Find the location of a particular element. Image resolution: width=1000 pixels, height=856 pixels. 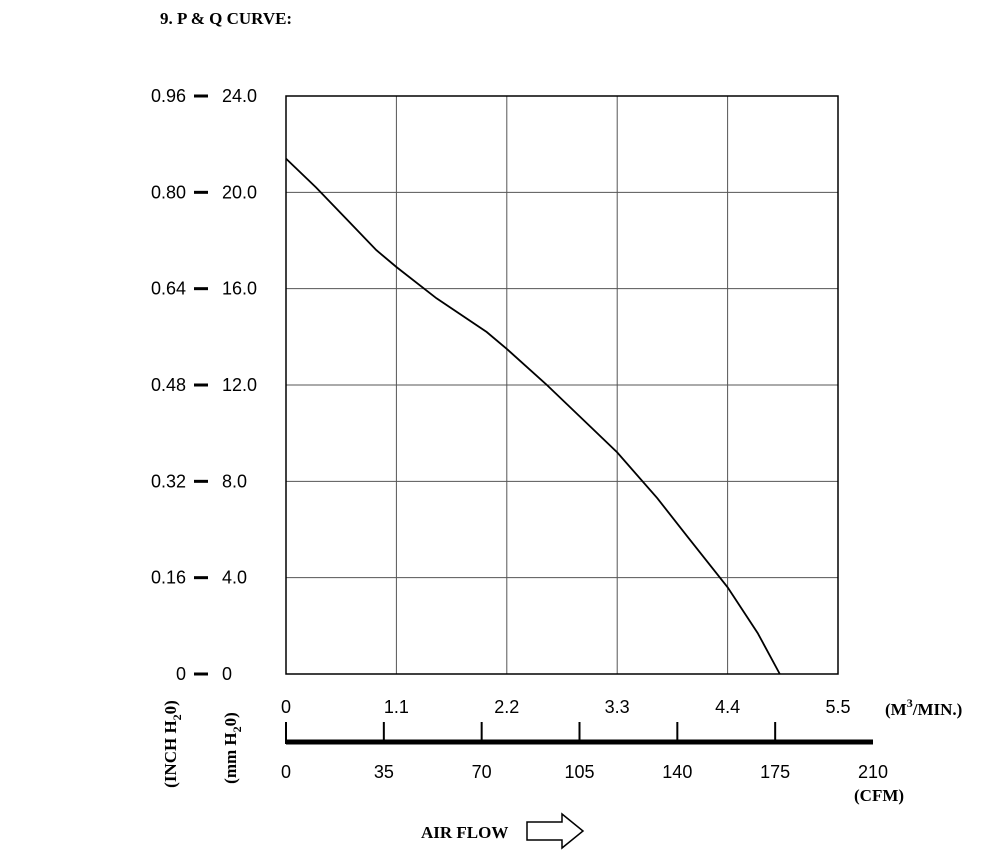

y-secondary-tick-labels: 0 0.16 0.32 0.48 0.64 0.80 0.96 is located at coordinates (179, 385).